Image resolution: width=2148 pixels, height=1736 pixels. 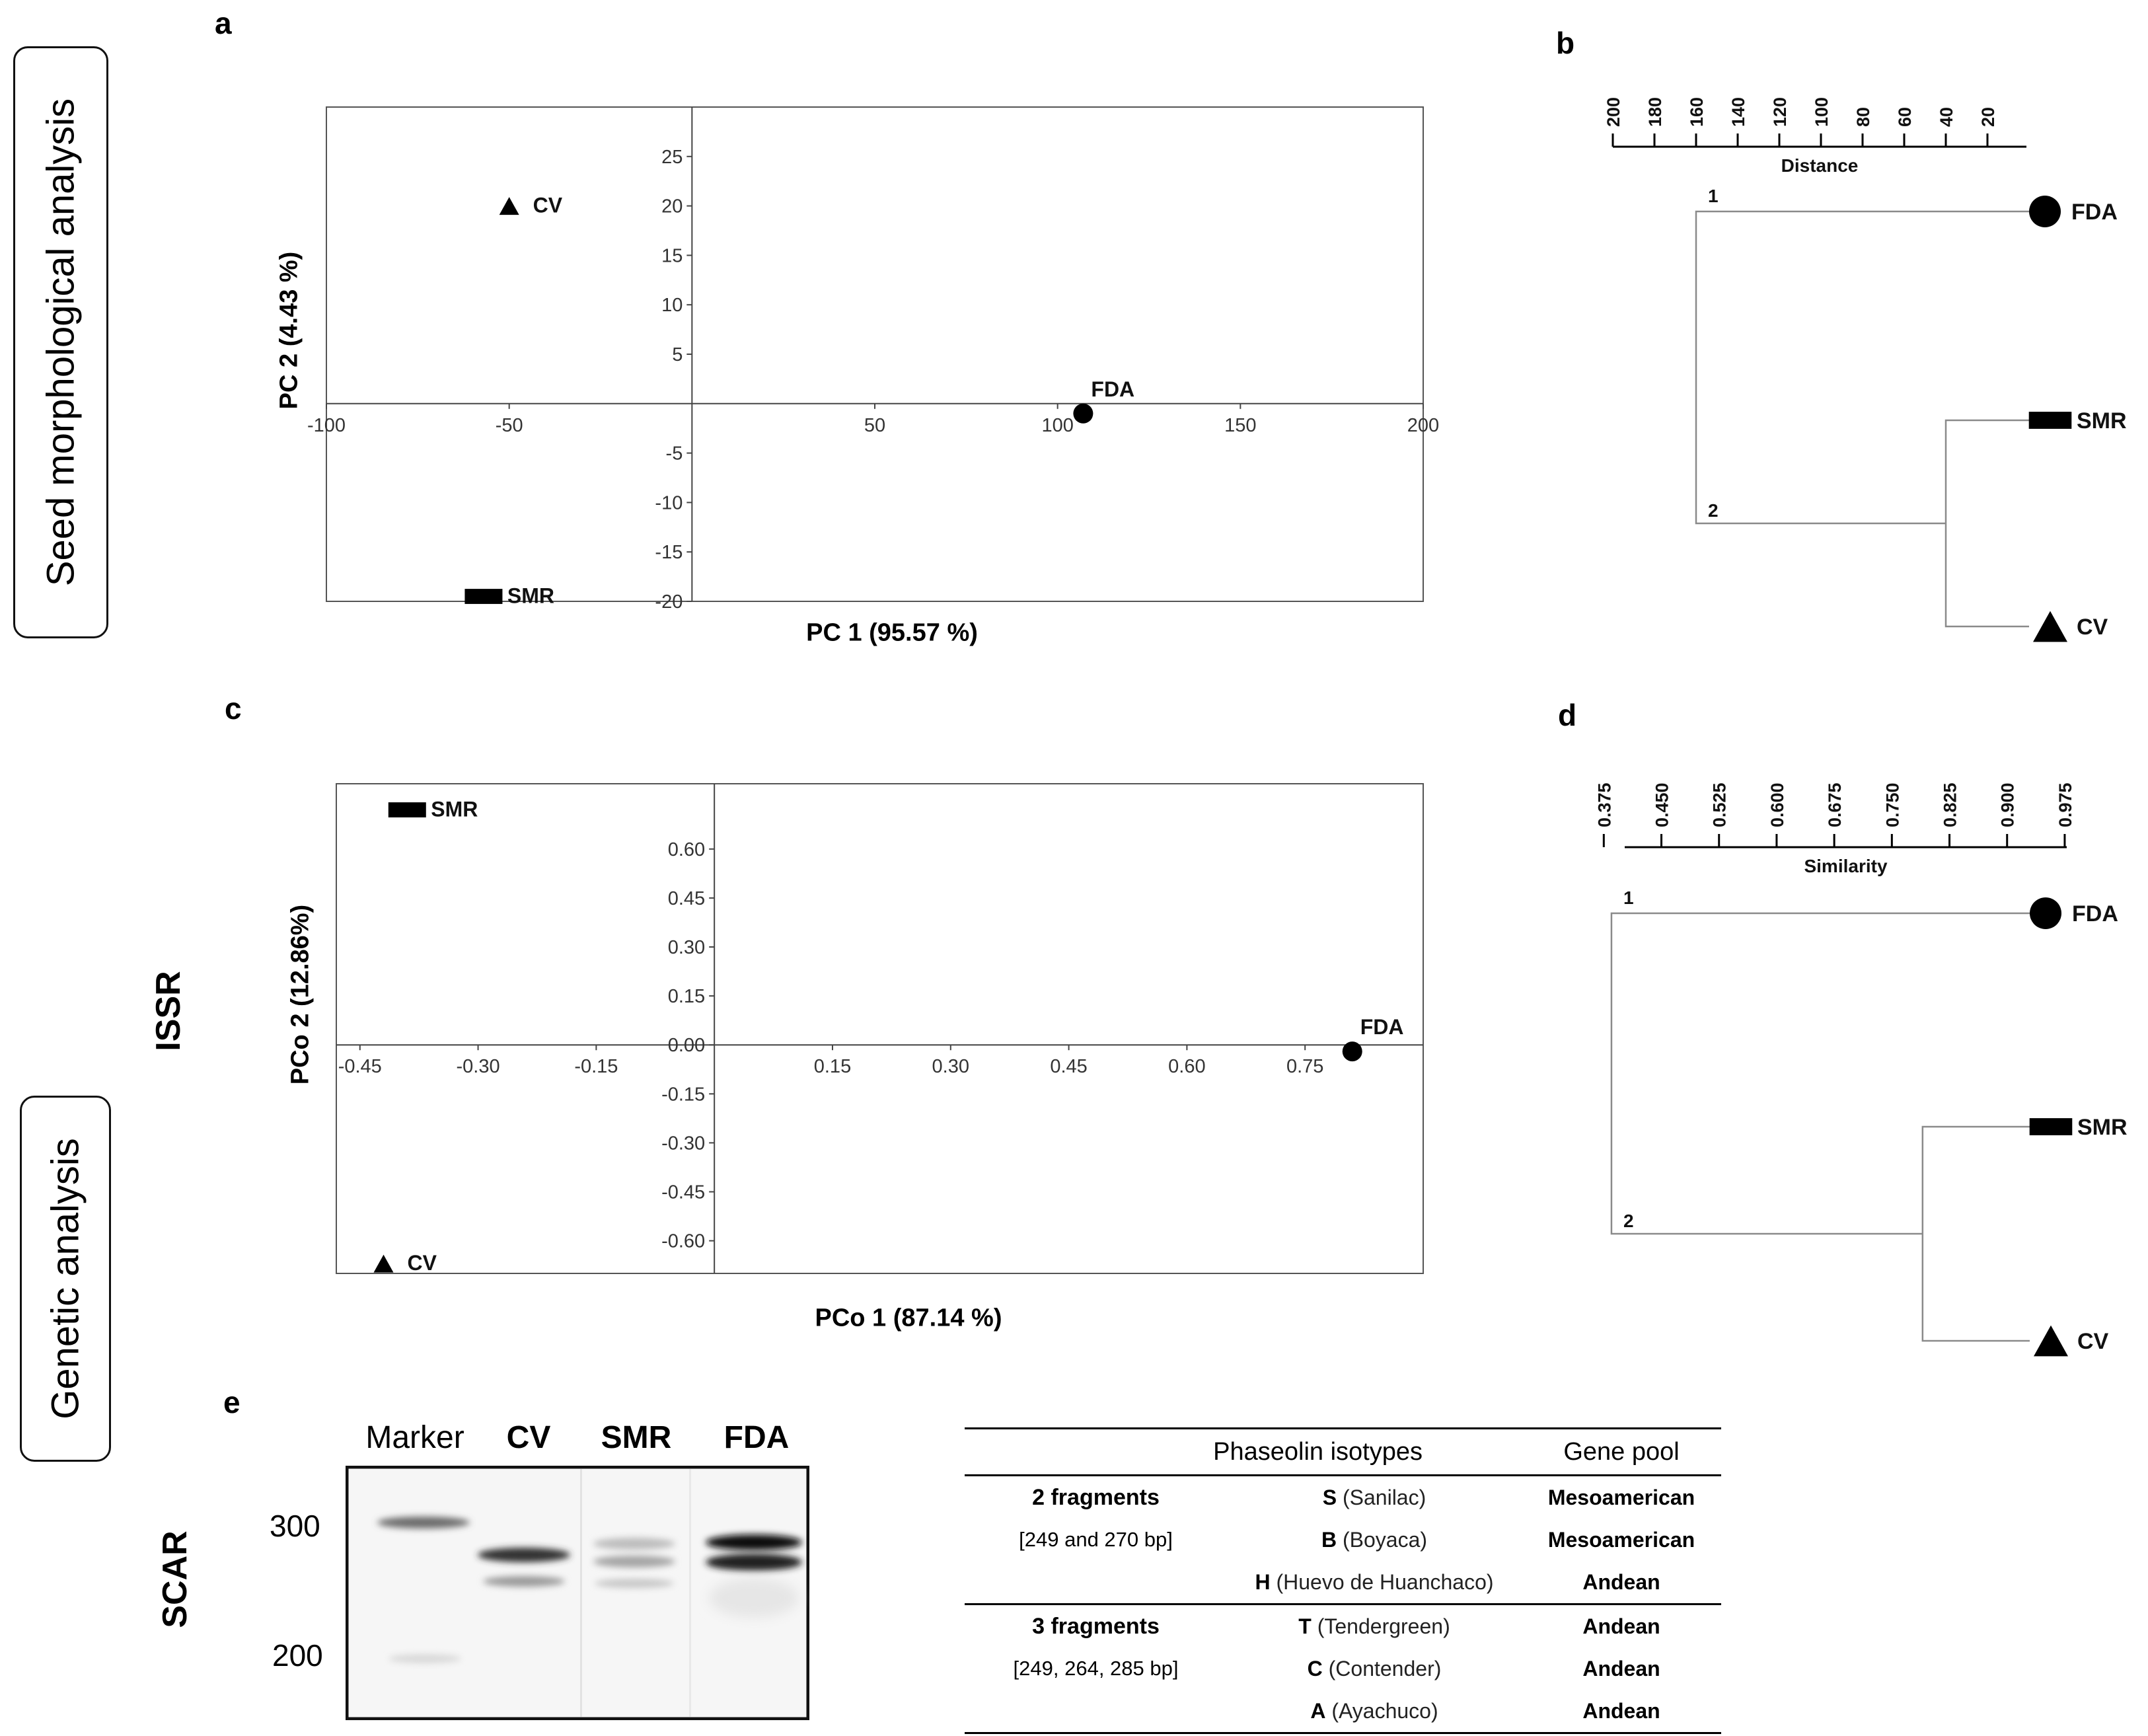 I want to click on panel-a-point-label-cv: CV, so click(x=548, y=205).